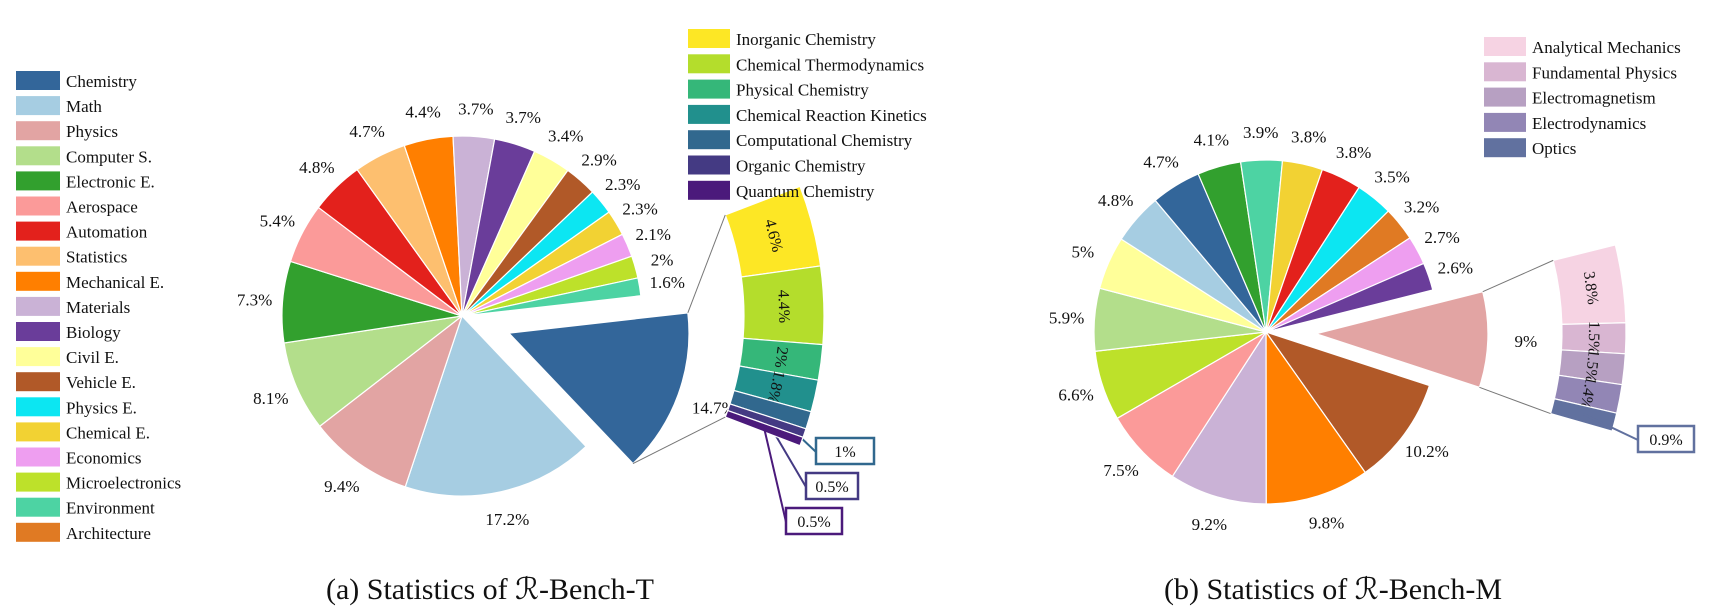 The width and height of the screenshot is (1712, 616). I want to click on legend-label-microelectronics: Microelectronics, so click(123, 483).